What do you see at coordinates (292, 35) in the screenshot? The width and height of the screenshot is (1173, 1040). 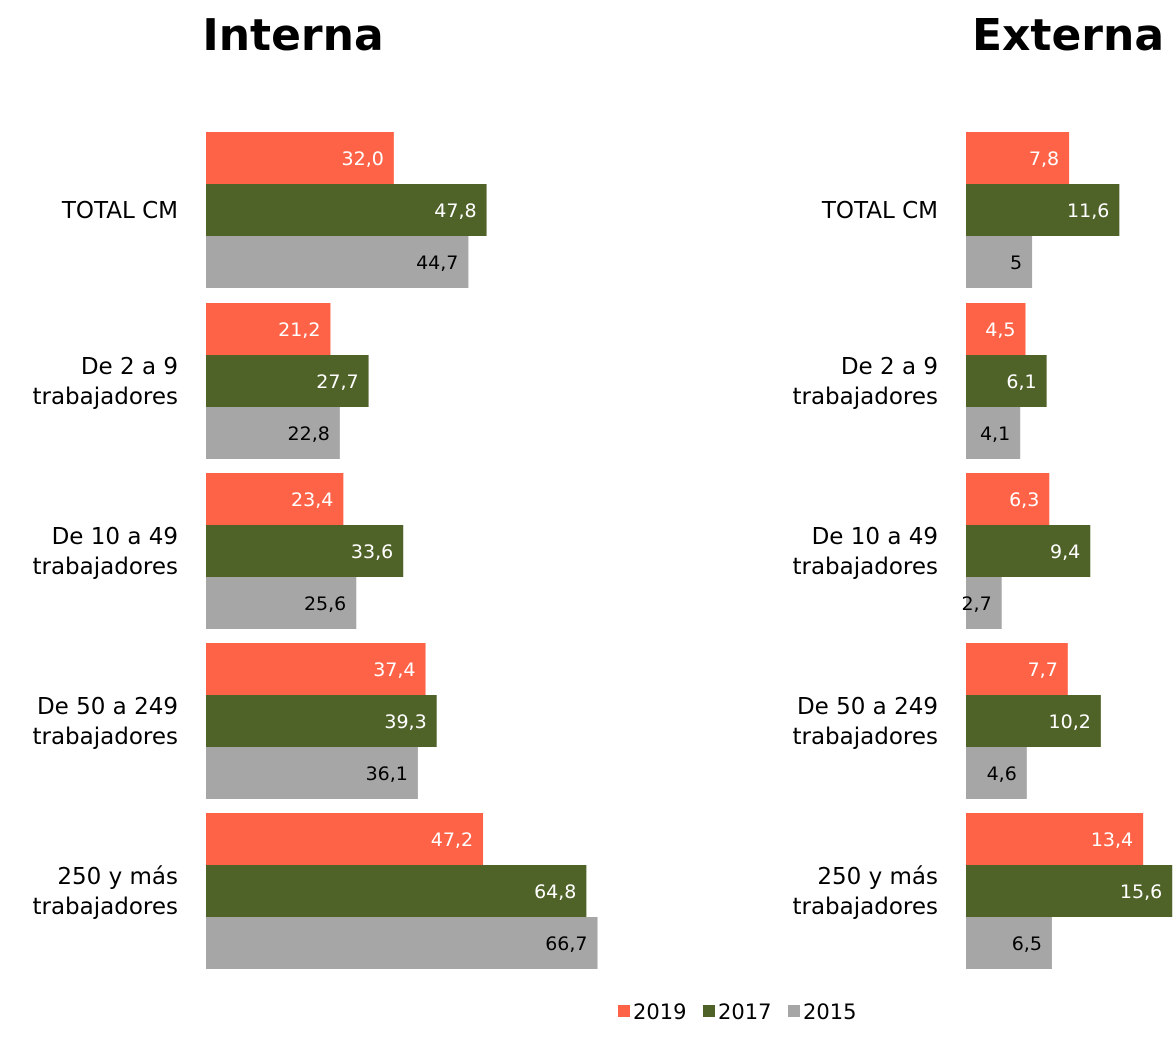 I see `chart-title-interna: Interna` at bounding box center [292, 35].